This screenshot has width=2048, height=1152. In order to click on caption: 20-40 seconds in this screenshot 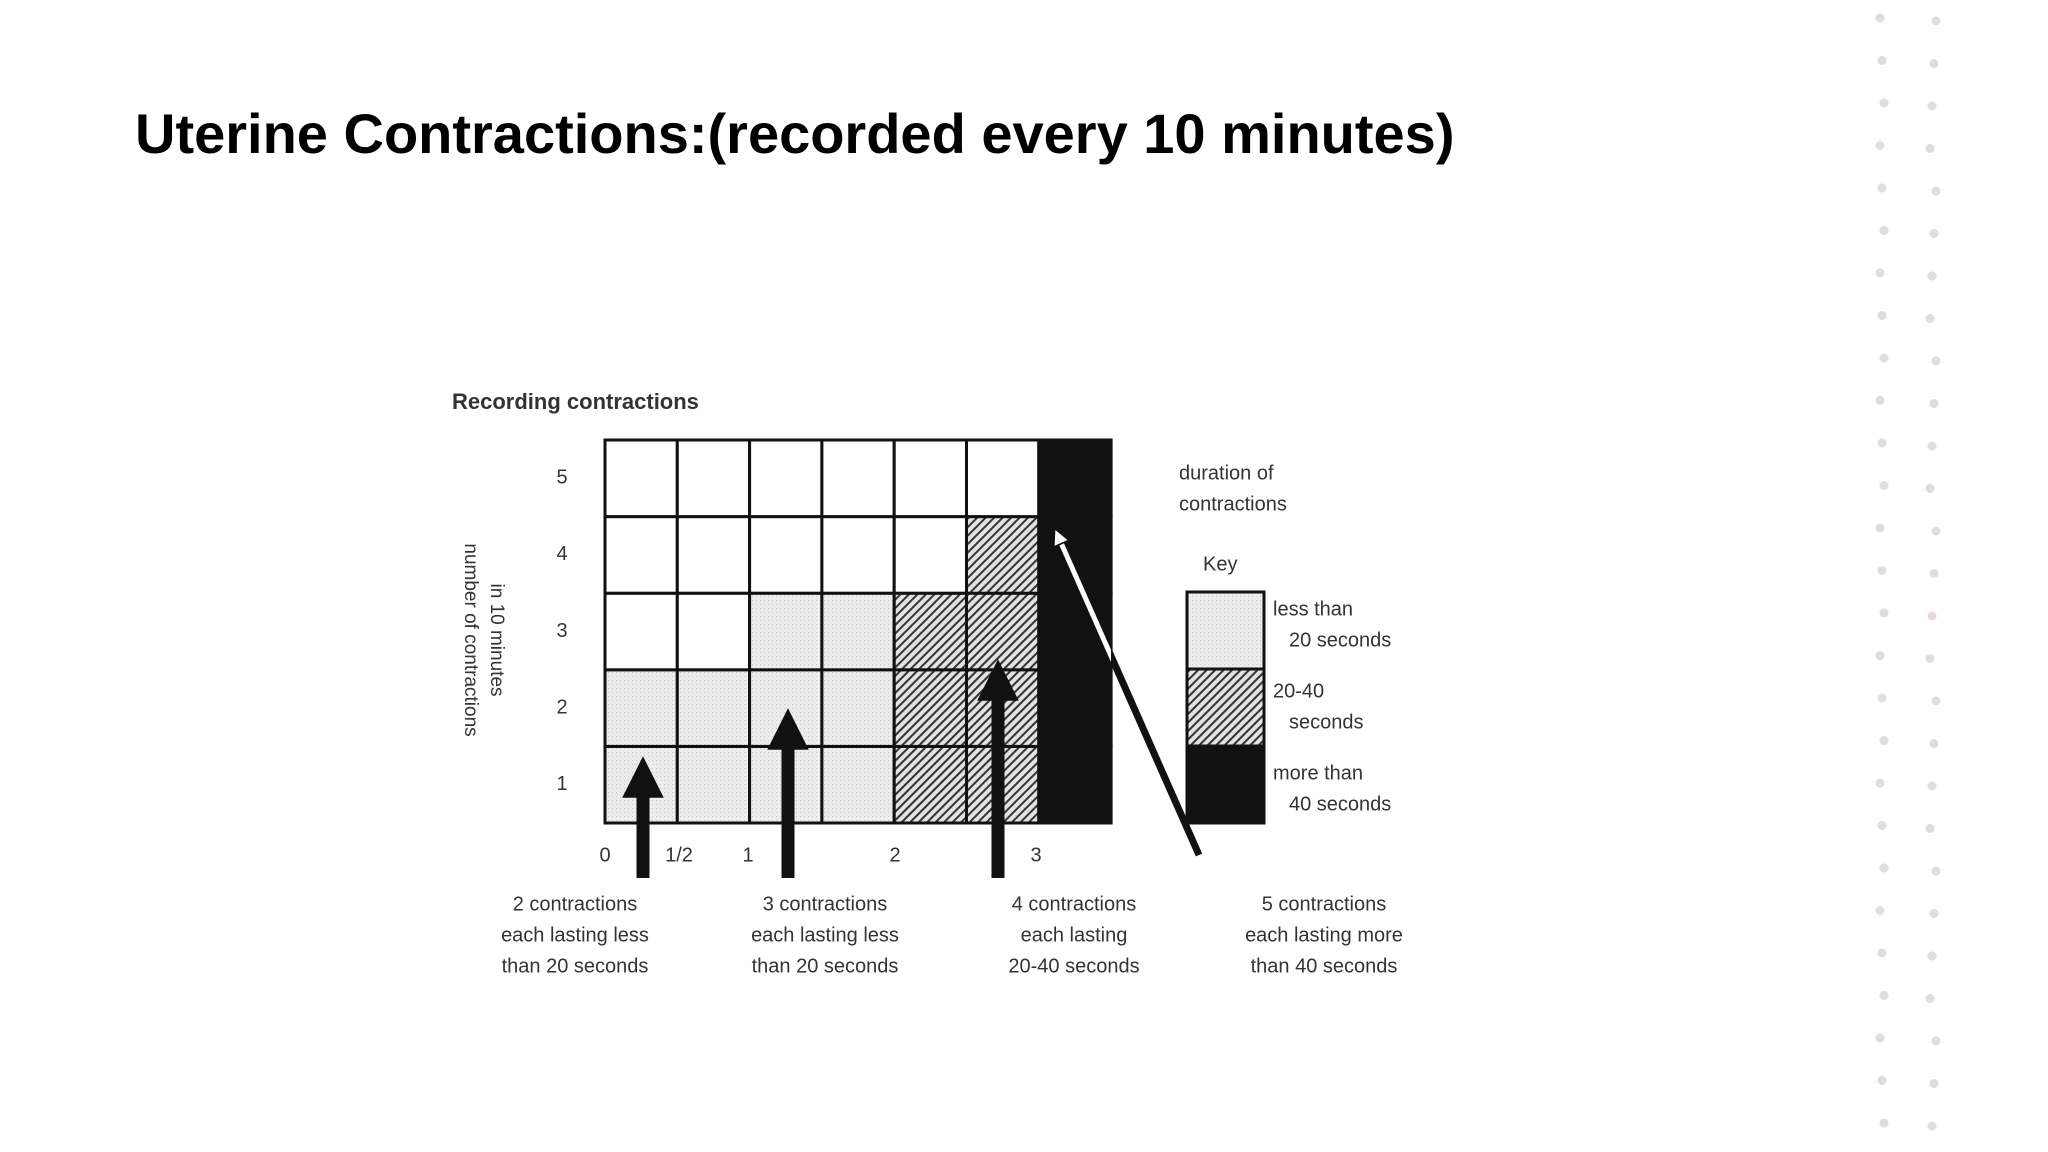, I will do `click(1073, 966)`.